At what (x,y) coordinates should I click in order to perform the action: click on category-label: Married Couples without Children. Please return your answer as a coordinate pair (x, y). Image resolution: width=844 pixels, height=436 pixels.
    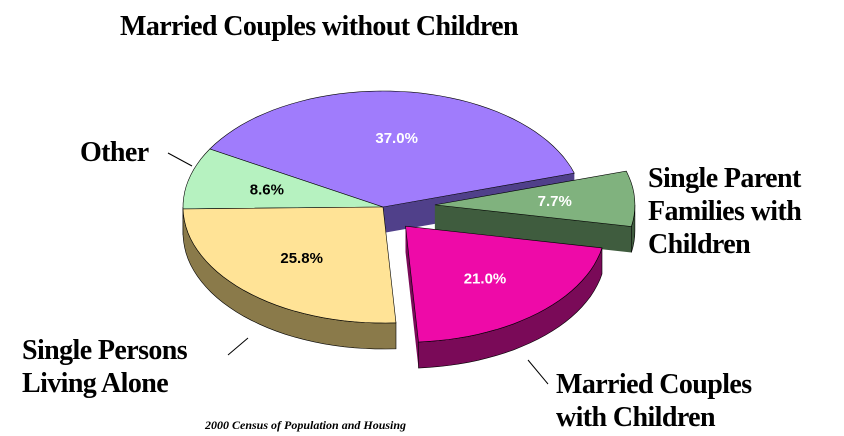
    Looking at the image, I should click on (319, 26).